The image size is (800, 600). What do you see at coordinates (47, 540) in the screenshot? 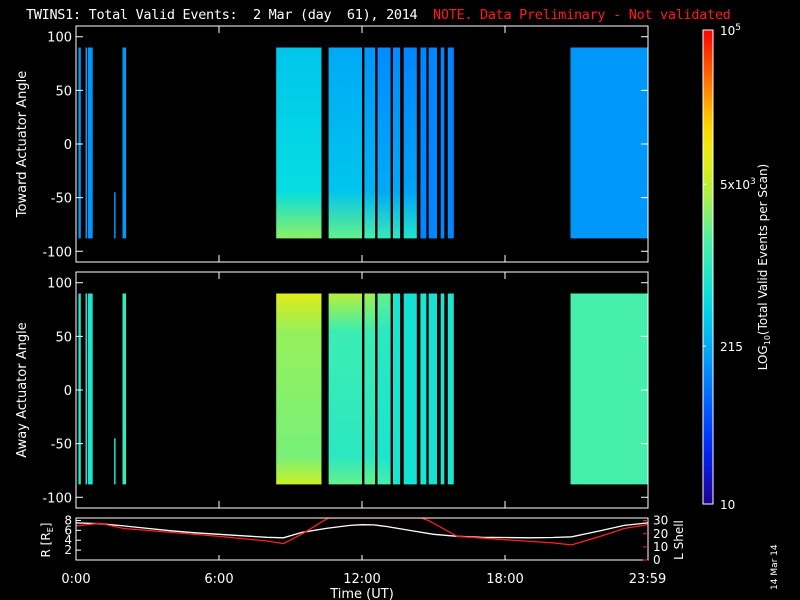
I see `y-axis-label: R [RE]` at bounding box center [47, 540].